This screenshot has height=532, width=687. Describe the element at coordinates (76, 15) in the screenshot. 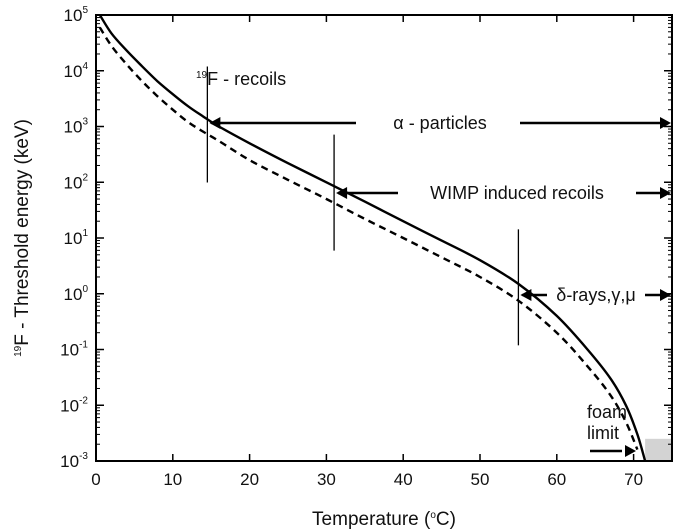

I see `y-tick-label: 10⁵` at that location.